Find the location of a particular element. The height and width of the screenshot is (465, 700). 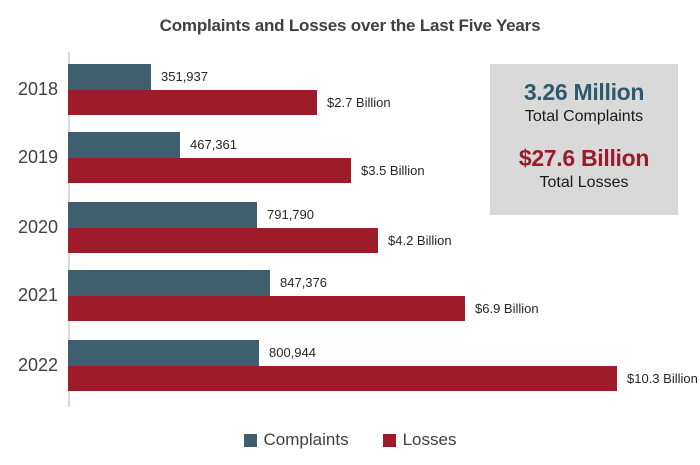

losses-value-2020: $4.2 Billion is located at coordinates (420, 240).